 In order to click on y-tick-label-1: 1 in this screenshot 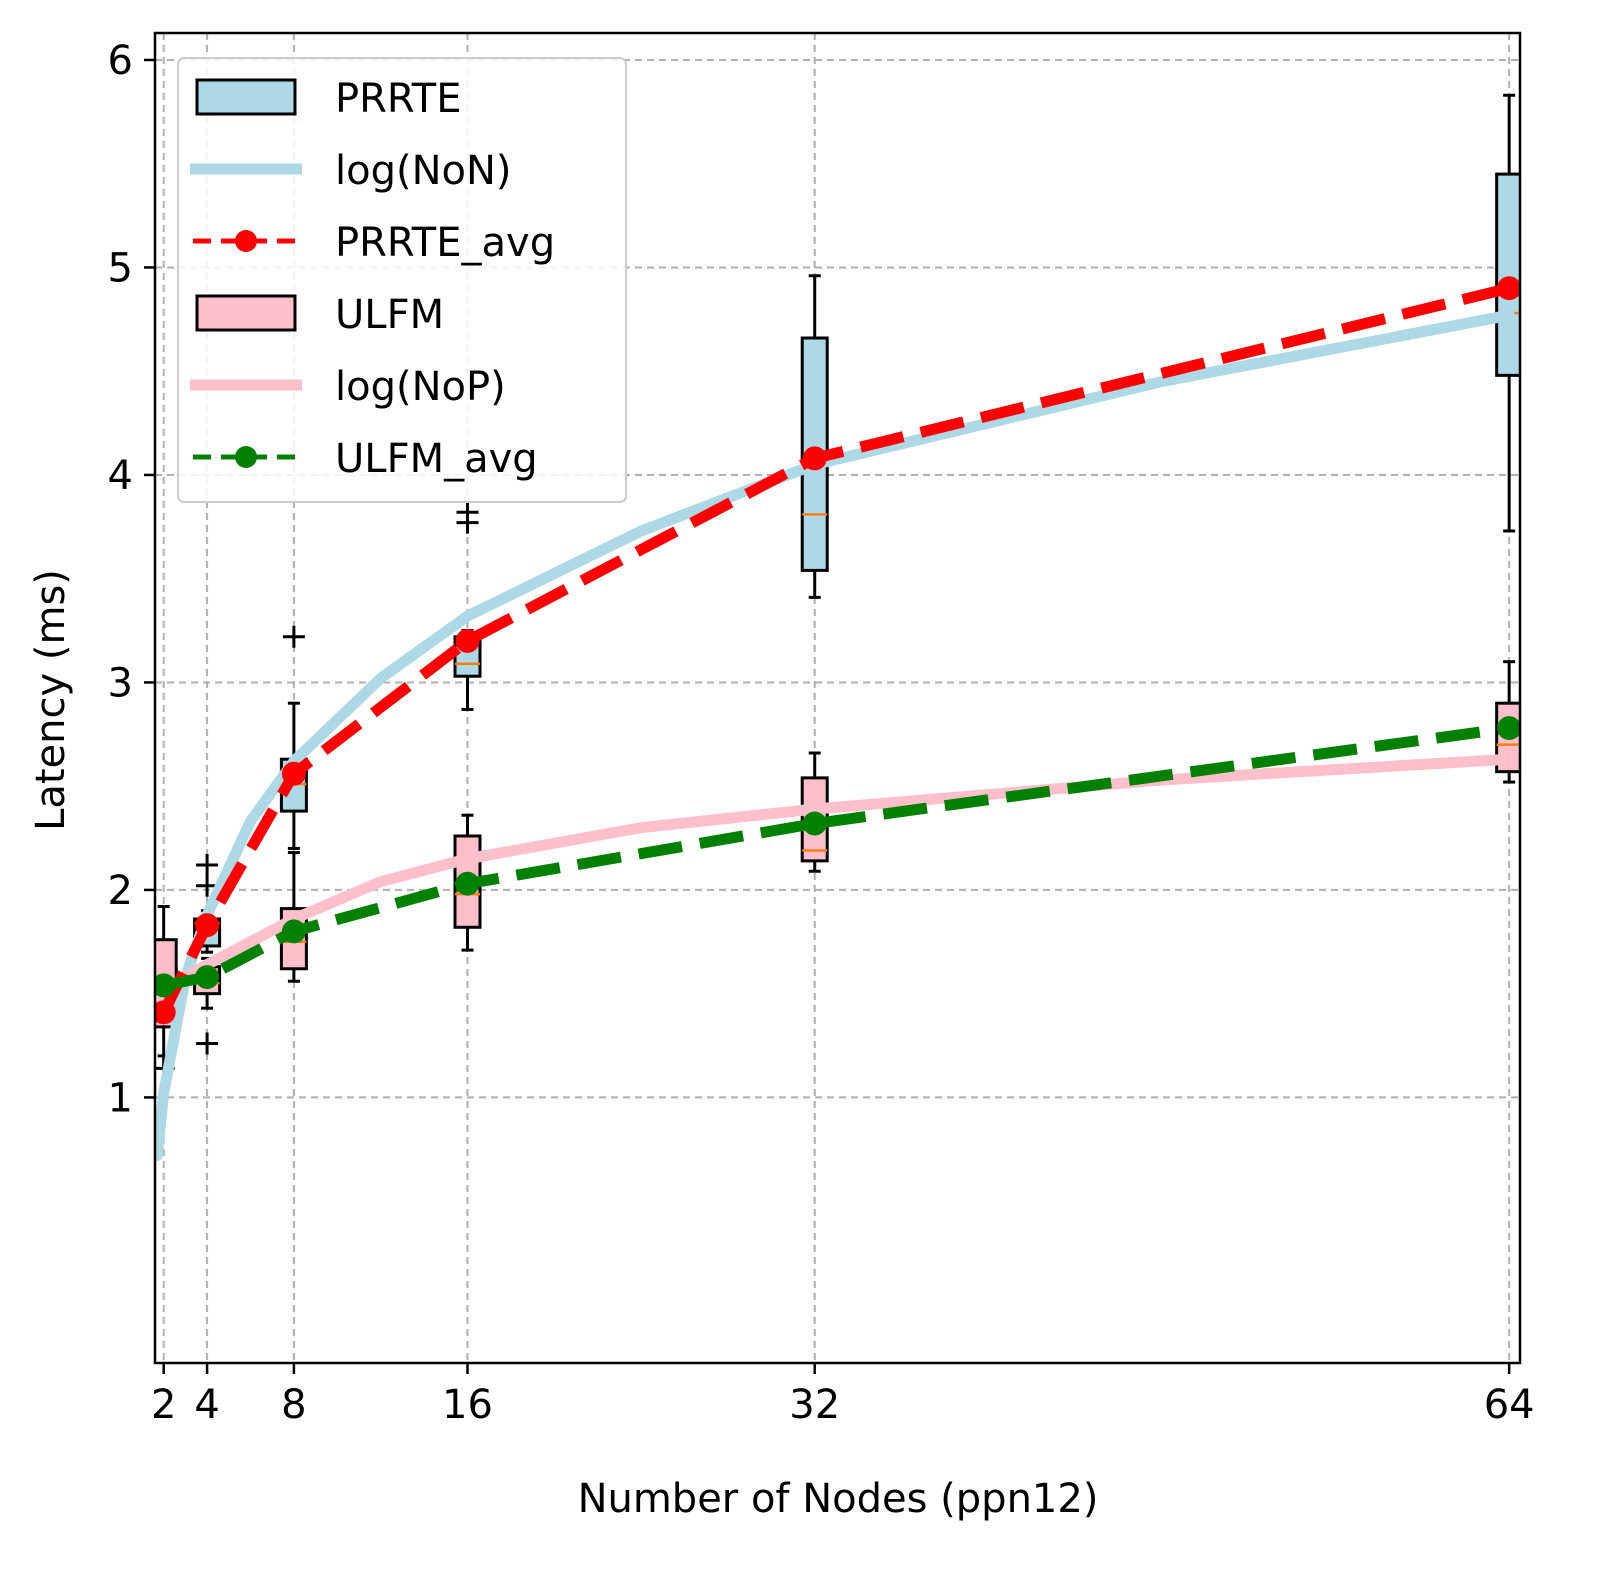, I will do `click(120, 1098)`.